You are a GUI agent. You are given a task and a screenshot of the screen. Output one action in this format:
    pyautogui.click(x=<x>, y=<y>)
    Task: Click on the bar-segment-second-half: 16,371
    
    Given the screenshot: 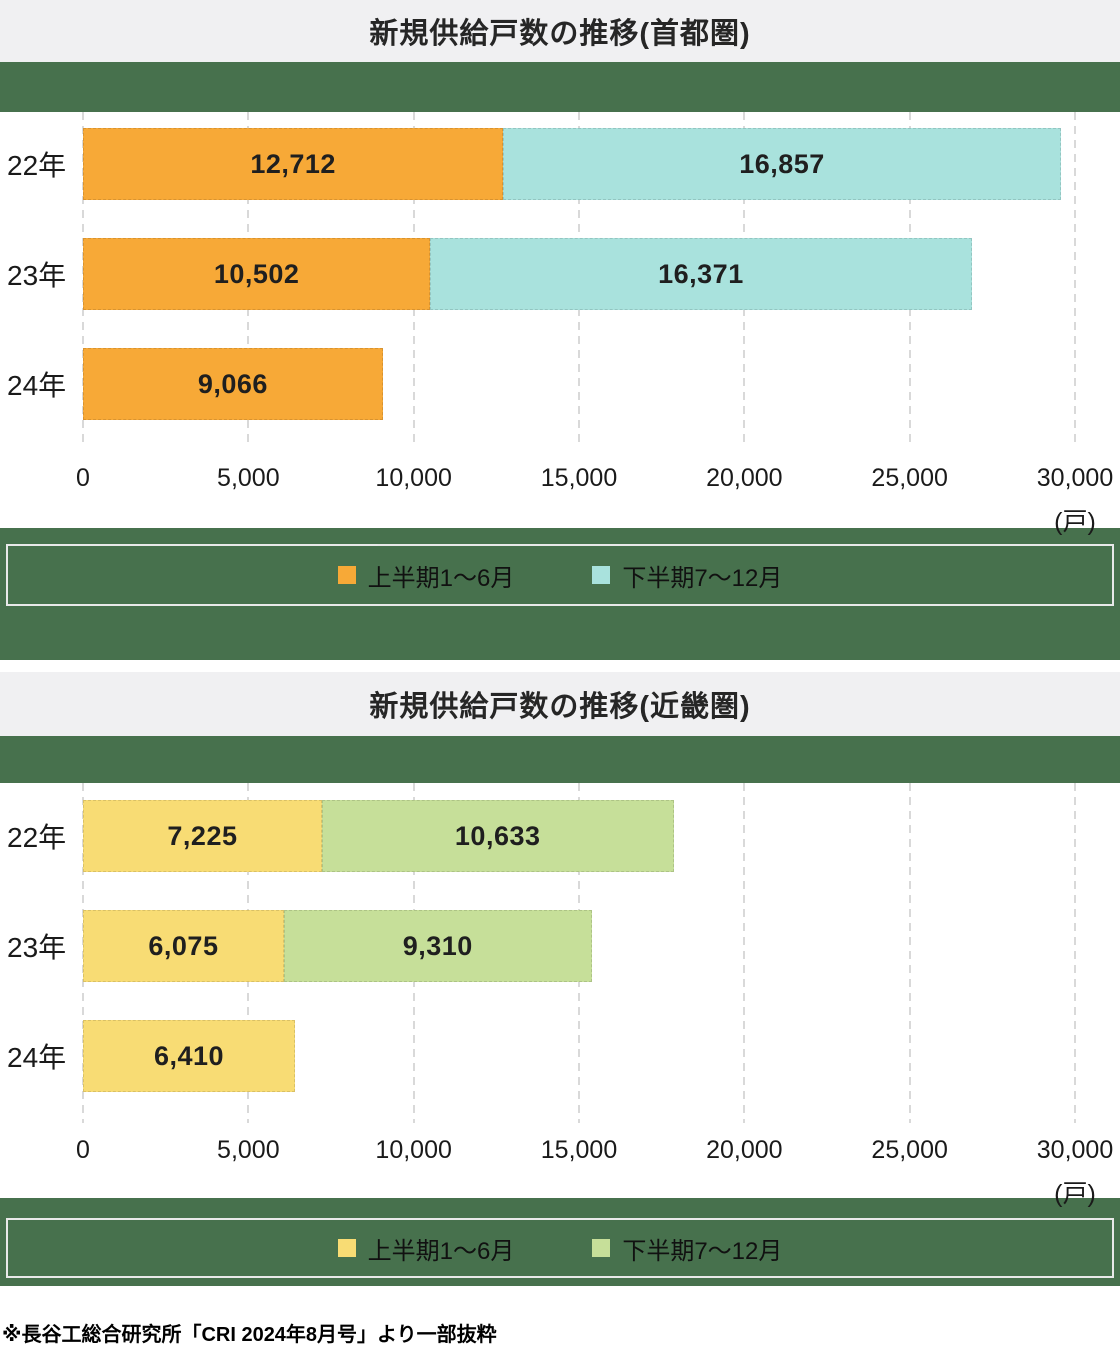 What is the action you would take?
    pyautogui.click(x=701, y=274)
    